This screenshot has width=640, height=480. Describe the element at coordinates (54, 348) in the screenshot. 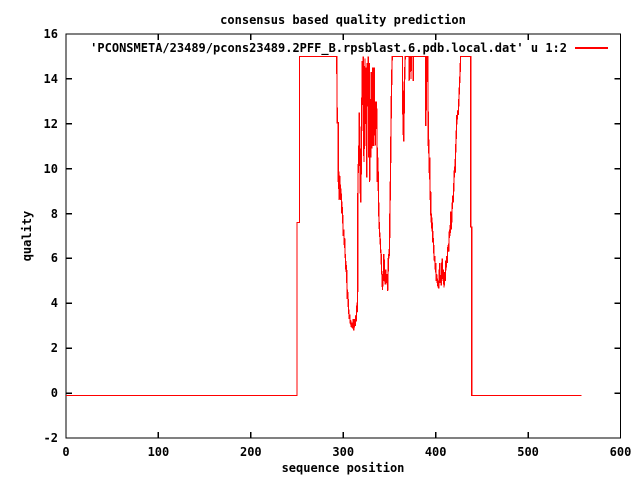

I see `y-tick-label: 2` at that location.